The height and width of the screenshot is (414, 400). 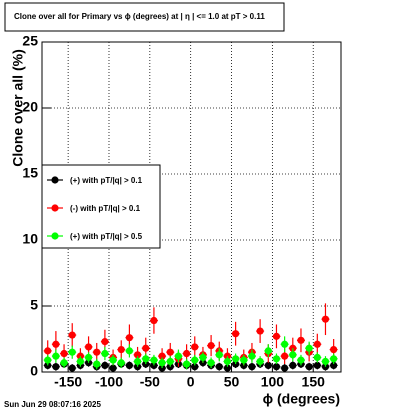 I want to click on y-tick-label: 15, so click(x=30, y=173).